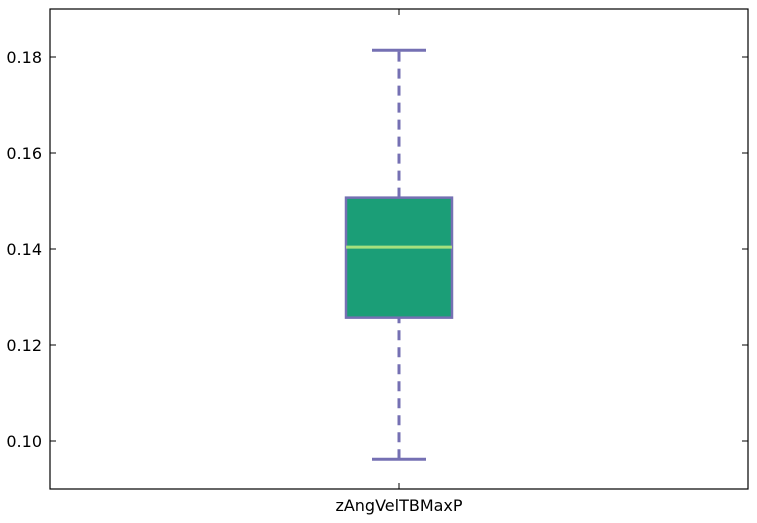 The image size is (757, 523). I want to click on y-tick-label: 0.16, so click(24, 153).